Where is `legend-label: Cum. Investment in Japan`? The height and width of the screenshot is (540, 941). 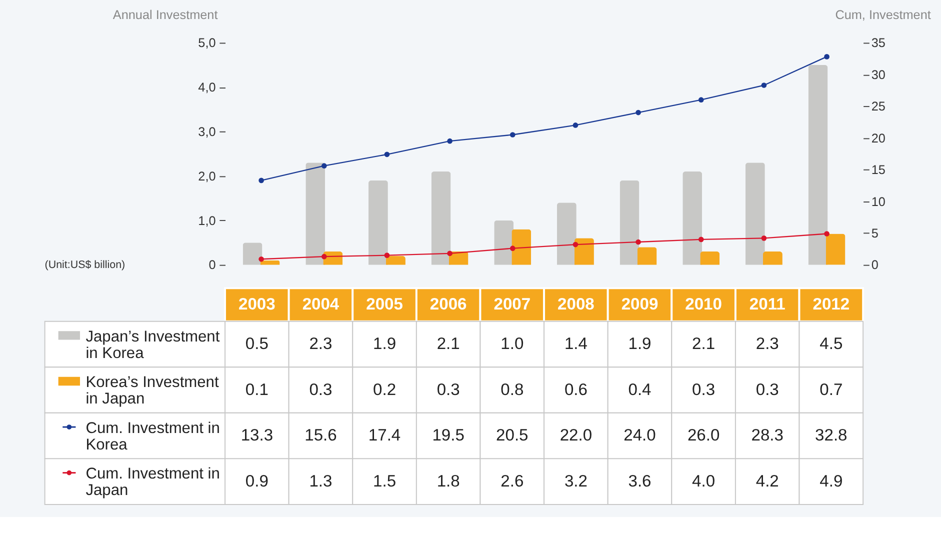
legend-label: Cum. Investment in Japan is located at coordinates (153, 483).